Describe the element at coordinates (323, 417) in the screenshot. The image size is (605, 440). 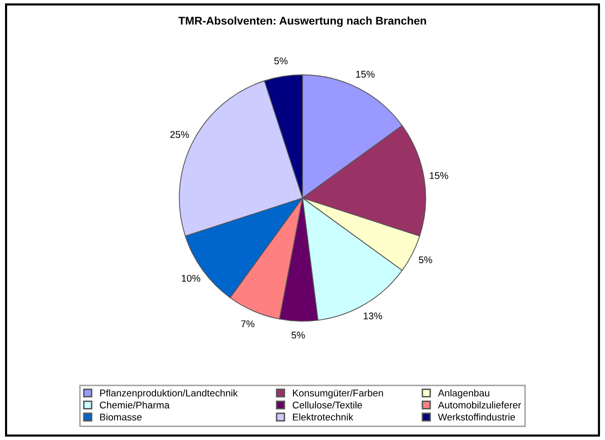
I see `legend-label: Elektrotechnik` at that location.